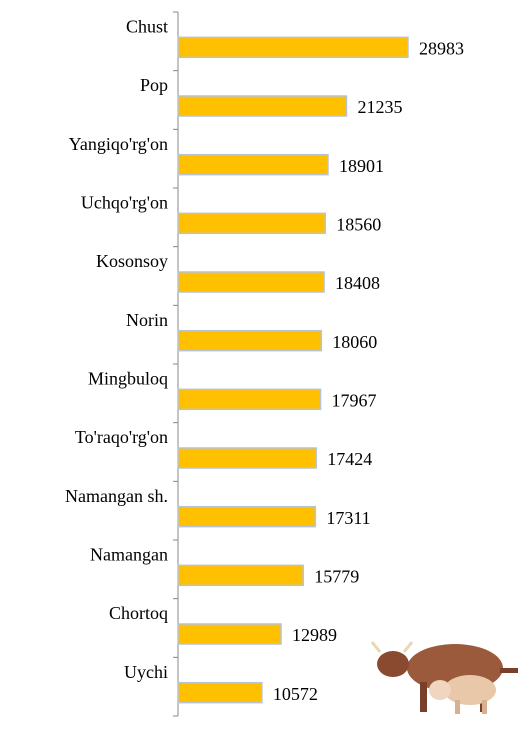 The height and width of the screenshot is (734, 523). Describe the element at coordinates (354, 400) in the screenshot. I see `value-label: 17967` at that location.